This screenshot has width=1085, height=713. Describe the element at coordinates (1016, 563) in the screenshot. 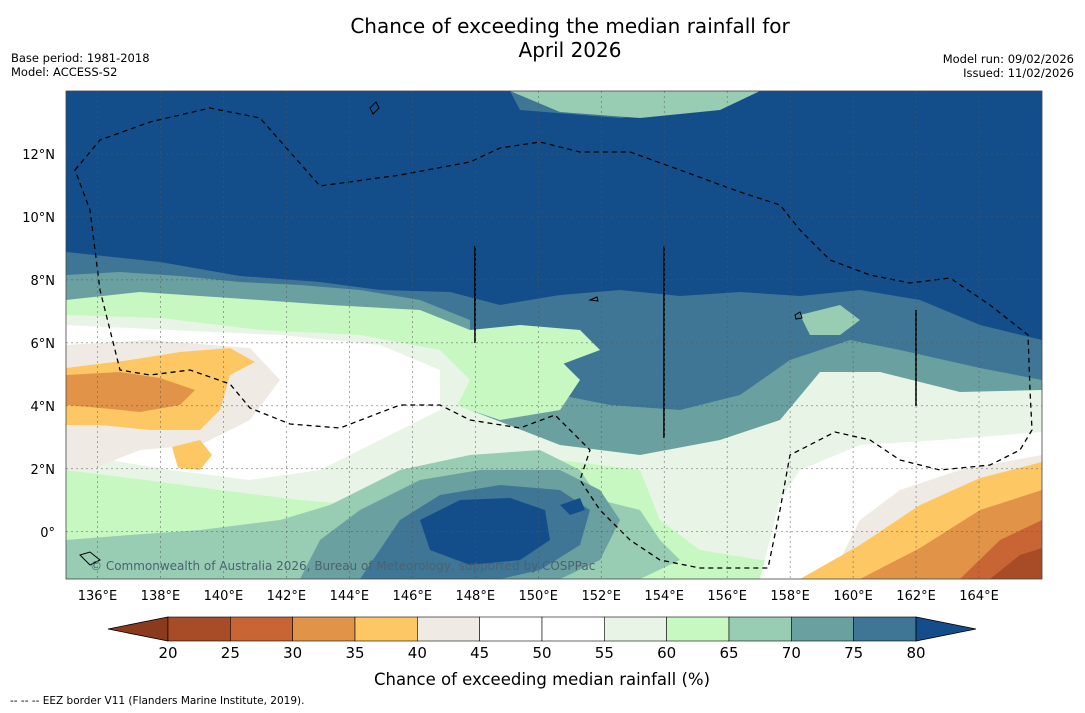

I see `field-brown-east` at that location.